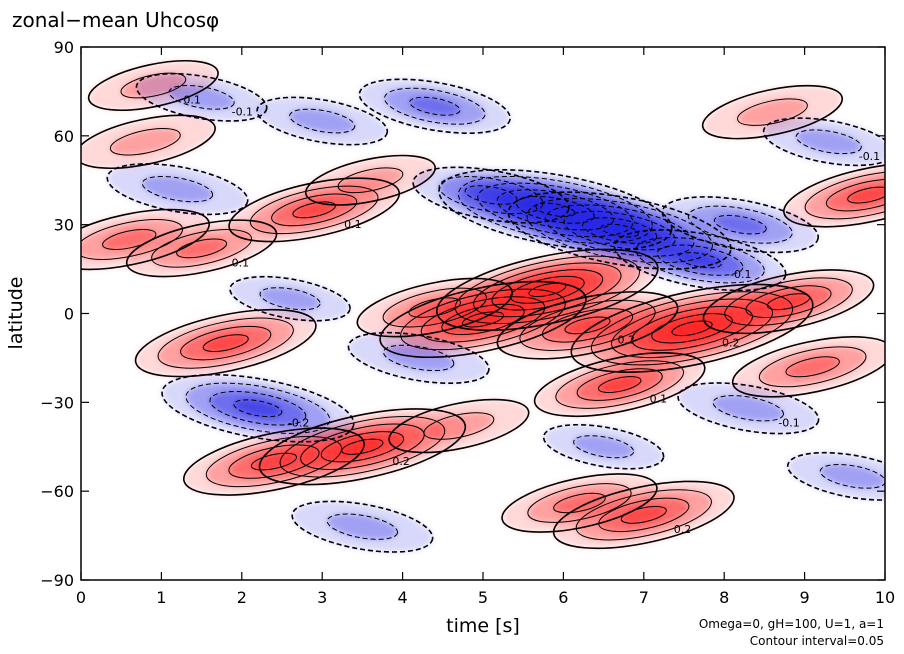 This screenshot has height=654, width=904. What do you see at coordinates (740, 274) in the screenshot?
I see `contour-label-24: -0.1` at bounding box center [740, 274].